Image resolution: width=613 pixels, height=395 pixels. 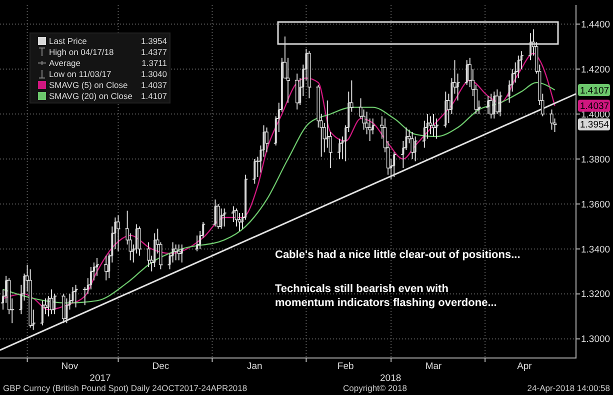 What do you see at coordinates (80, 73) in the screenshot?
I see `annotation: Low on 11/03/17` at bounding box center [80, 73].